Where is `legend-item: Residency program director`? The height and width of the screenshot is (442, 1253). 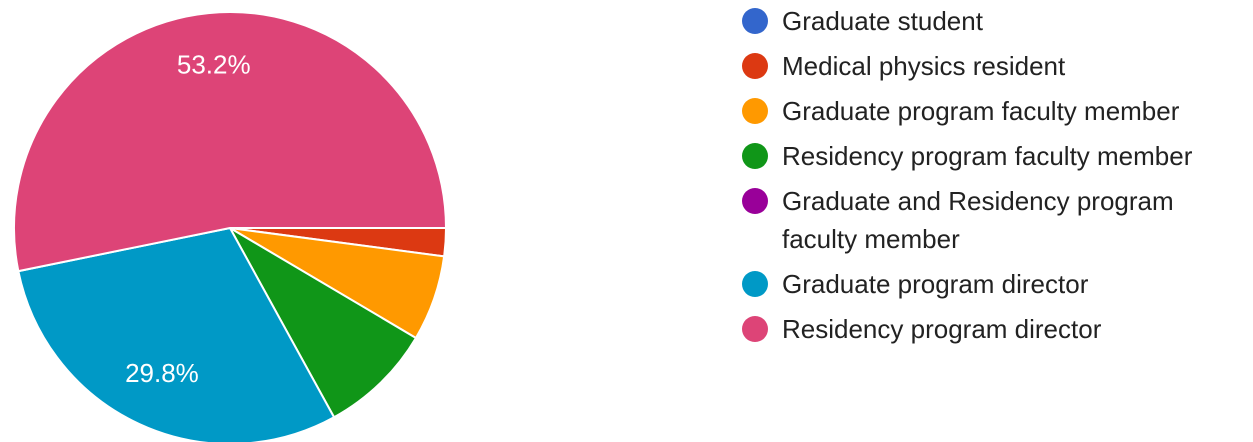
legend-item: Residency program director is located at coordinates (995, 329).